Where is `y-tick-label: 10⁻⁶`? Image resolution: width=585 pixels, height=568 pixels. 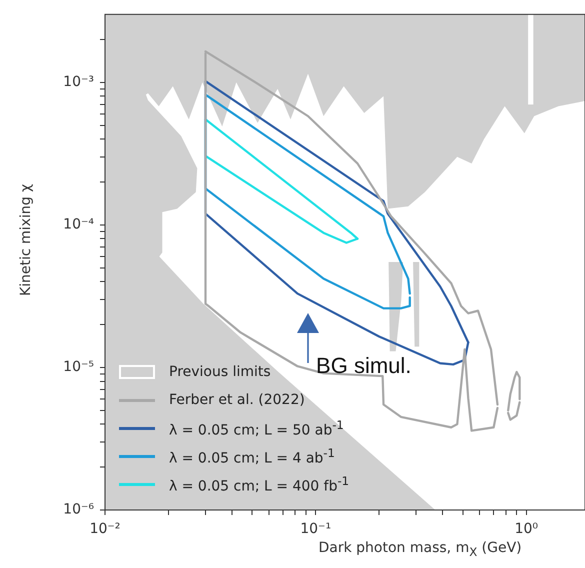
y-tick-label: 10⁻⁶ is located at coordinates (78, 510).